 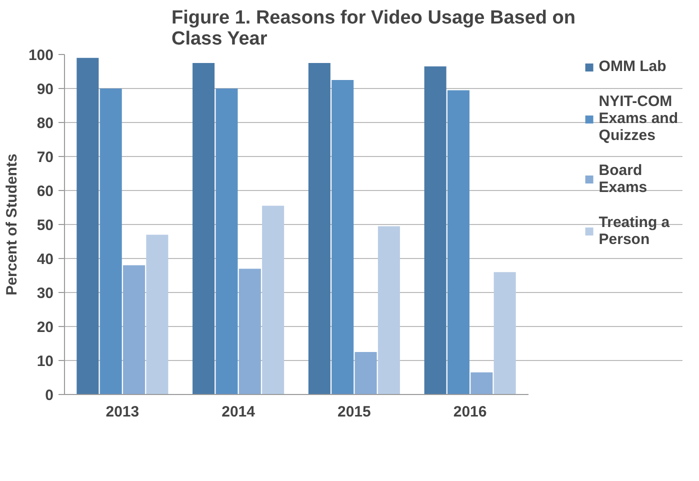 What do you see at coordinates (41, 55) in the screenshot?
I see `y-tick-label: 100` at bounding box center [41, 55].